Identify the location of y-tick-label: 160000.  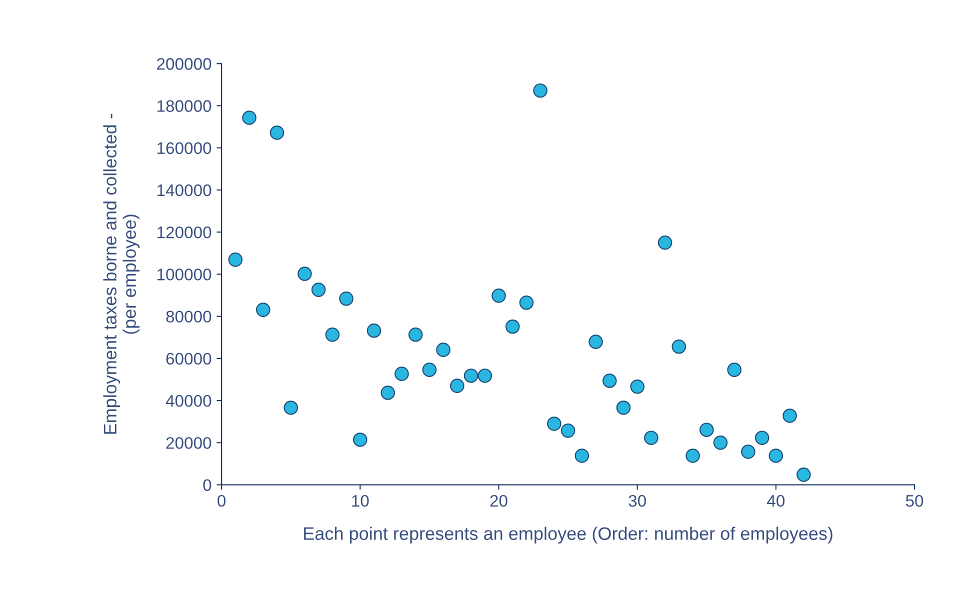
(184, 148).